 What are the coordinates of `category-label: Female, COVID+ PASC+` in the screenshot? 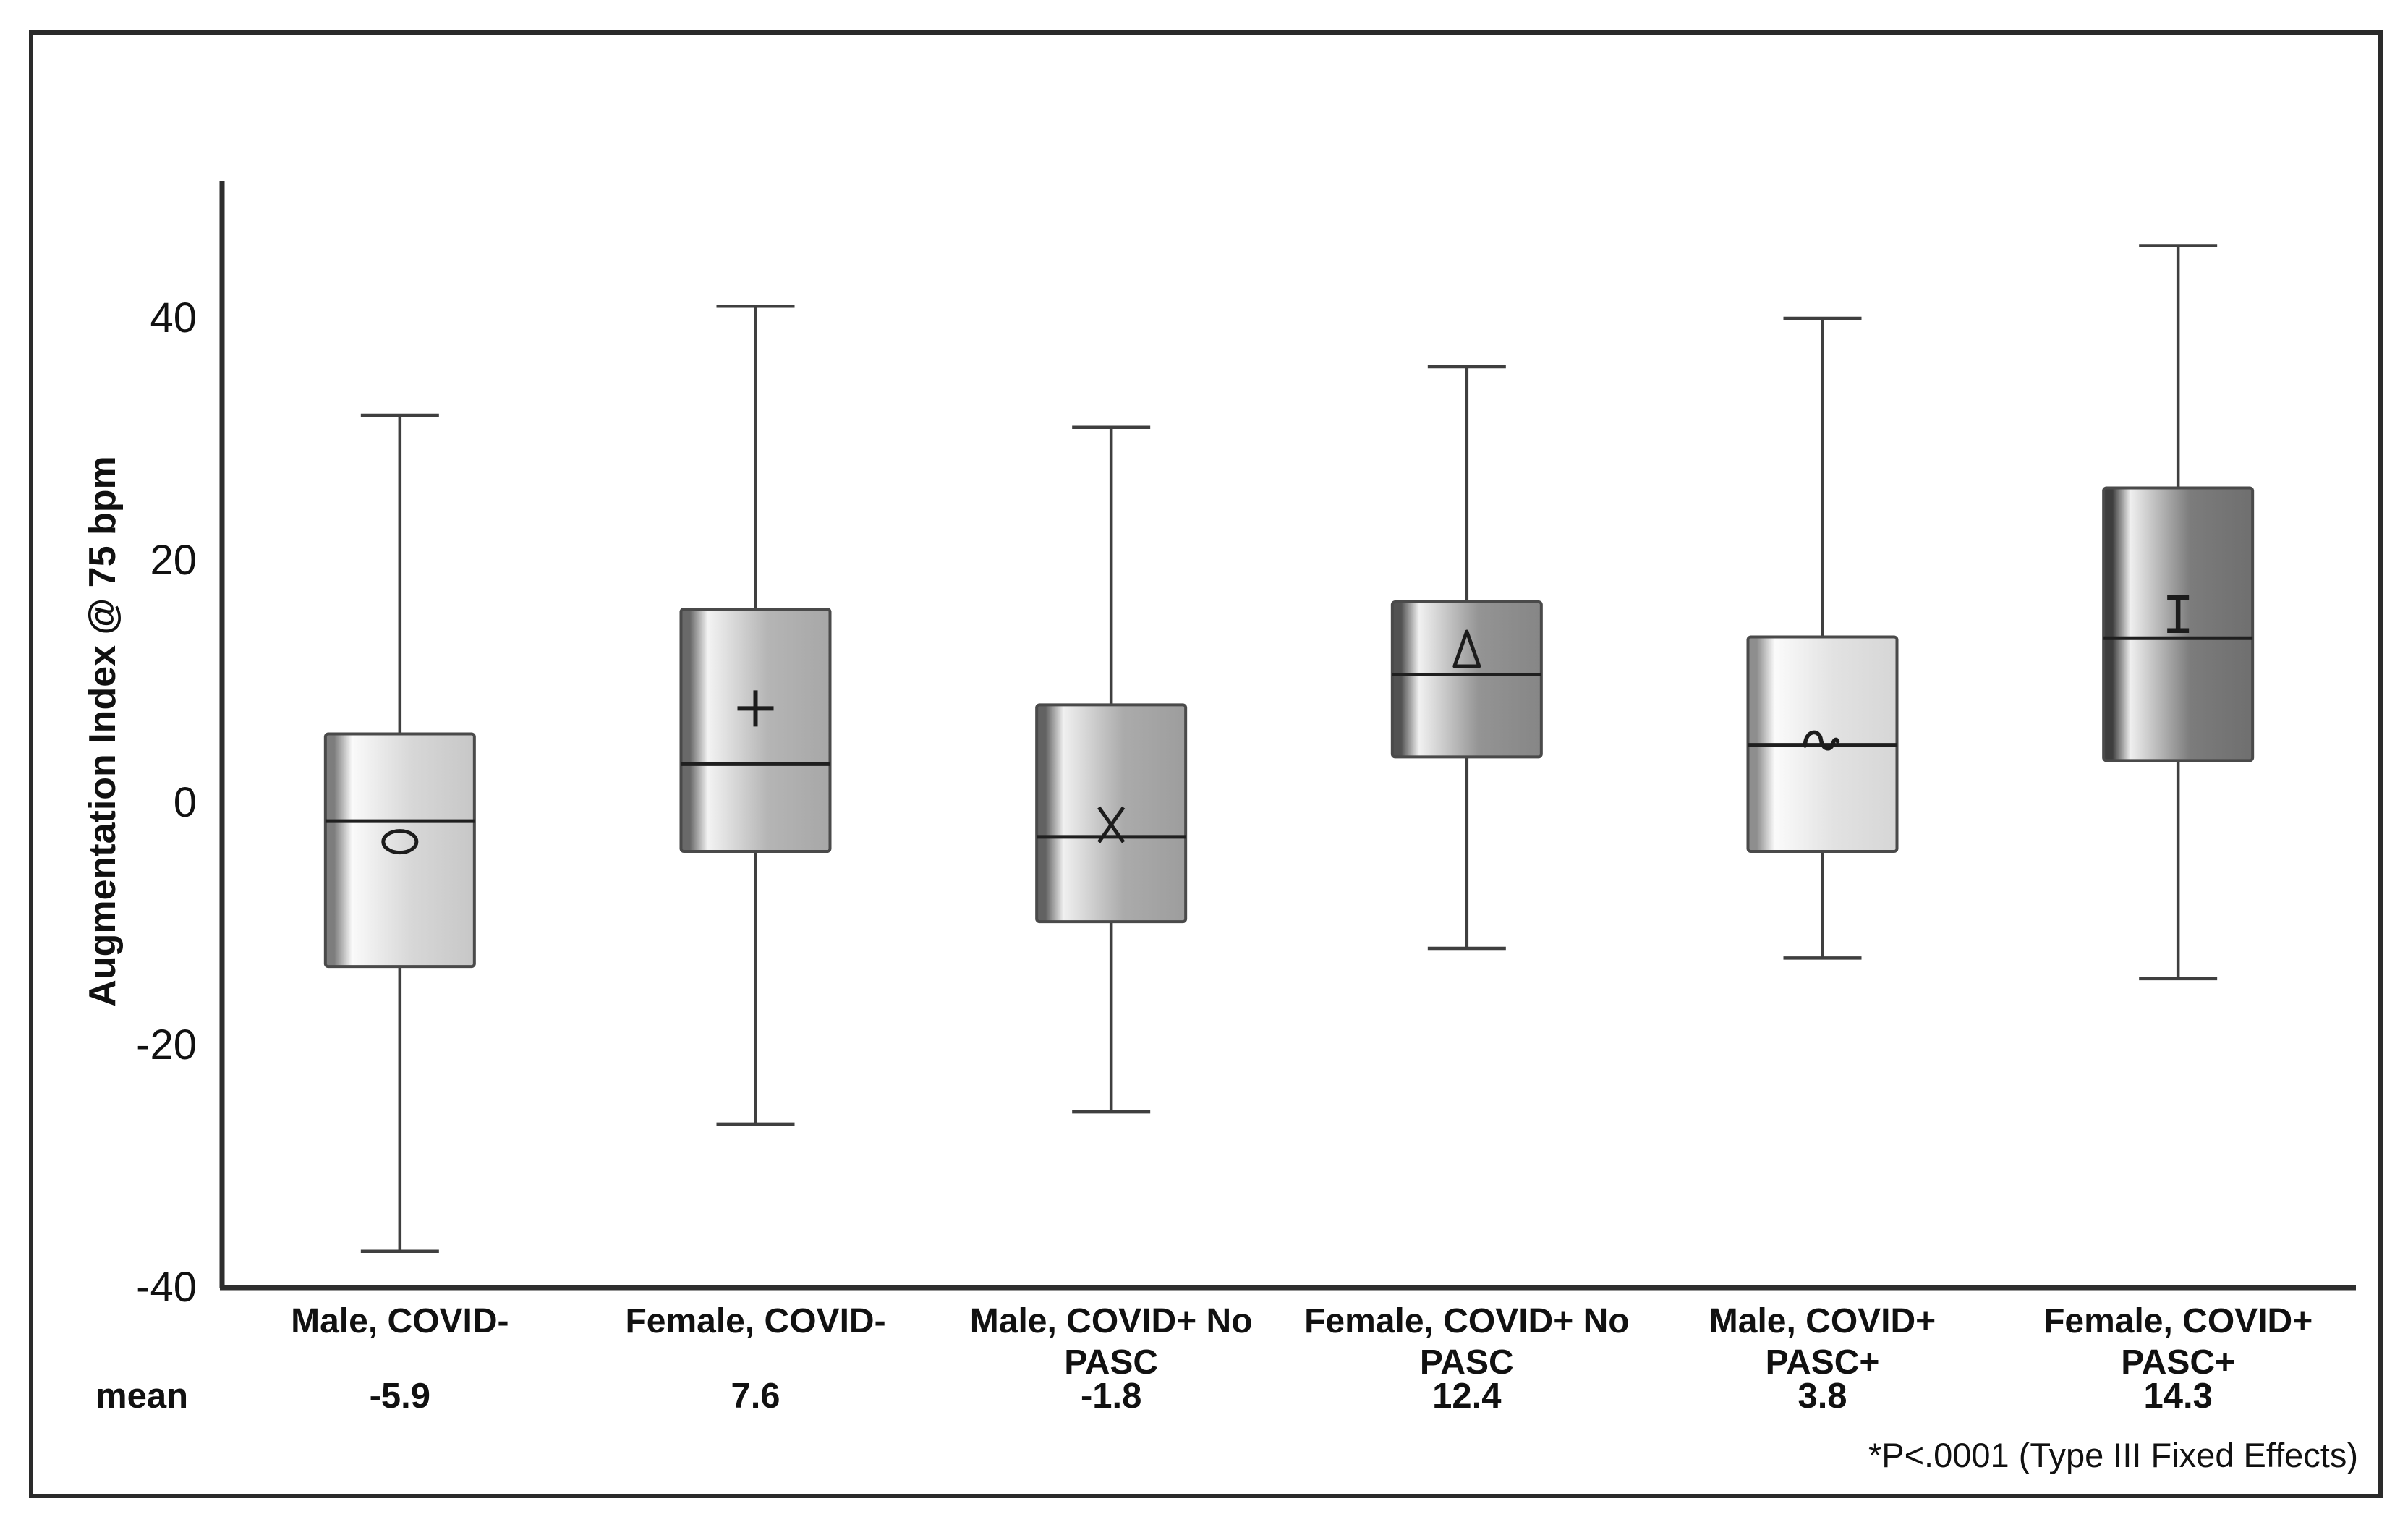 It's located at (2178, 1342).